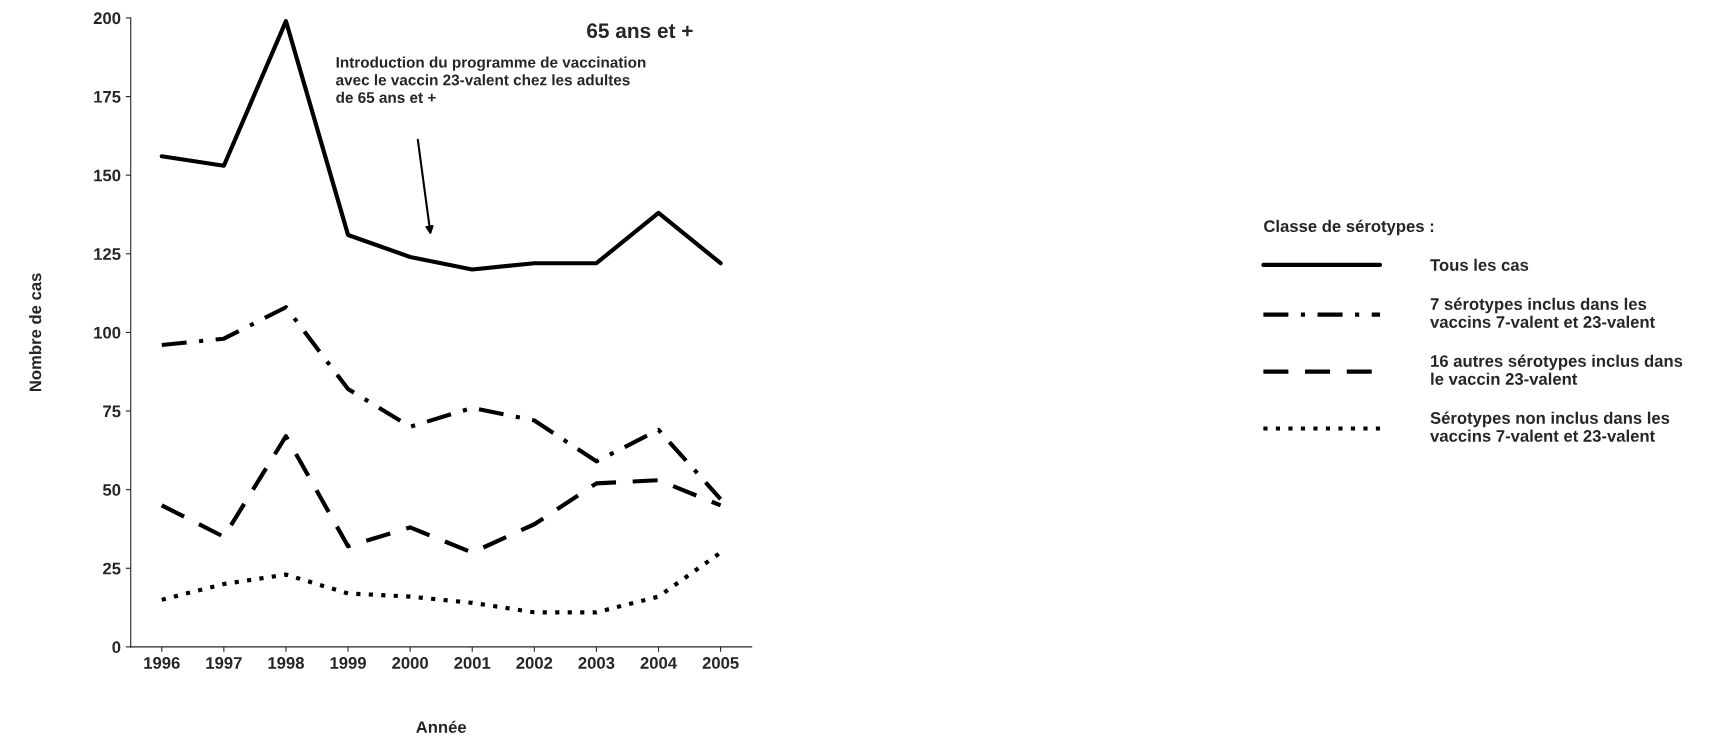  Describe the element at coordinates (410, 663) in the screenshot. I see `x-tick-label: 2000` at that location.